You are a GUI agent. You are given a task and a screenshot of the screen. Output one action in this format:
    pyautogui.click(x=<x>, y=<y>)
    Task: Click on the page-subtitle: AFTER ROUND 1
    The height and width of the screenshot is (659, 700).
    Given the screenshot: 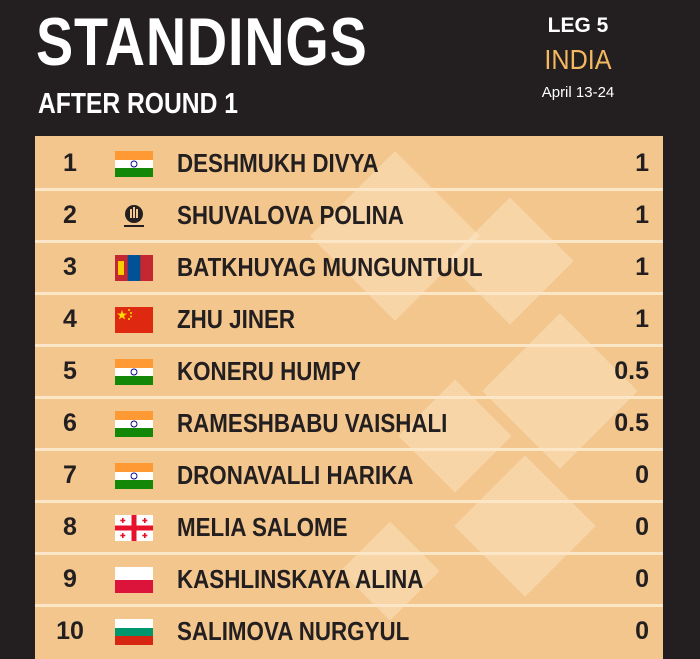 What is the action you would take?
    pyautogui.click(x=138, y=104)
    